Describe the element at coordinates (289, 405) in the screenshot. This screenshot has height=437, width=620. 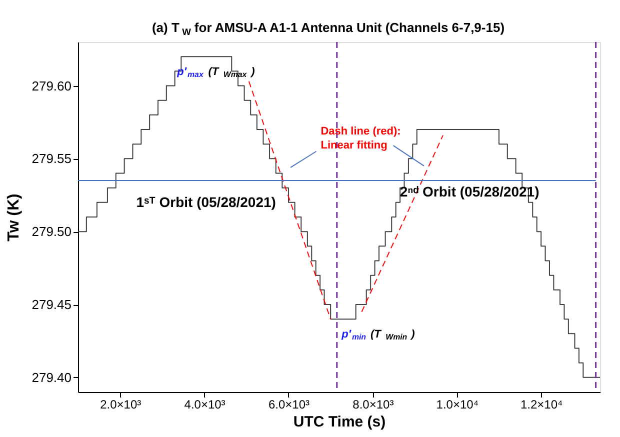
I see `x-tick-label: 6.0×10³` at that location.